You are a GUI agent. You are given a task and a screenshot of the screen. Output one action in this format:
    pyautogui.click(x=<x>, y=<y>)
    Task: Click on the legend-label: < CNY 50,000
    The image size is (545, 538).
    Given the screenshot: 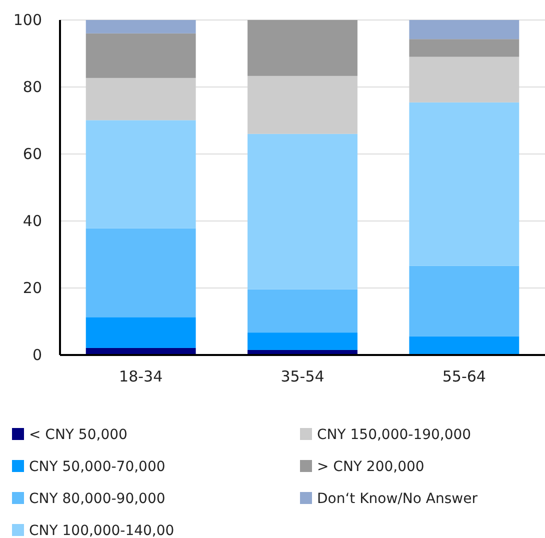 What is the action you would take?
    pyautogui.click(x=78, y=434)
    